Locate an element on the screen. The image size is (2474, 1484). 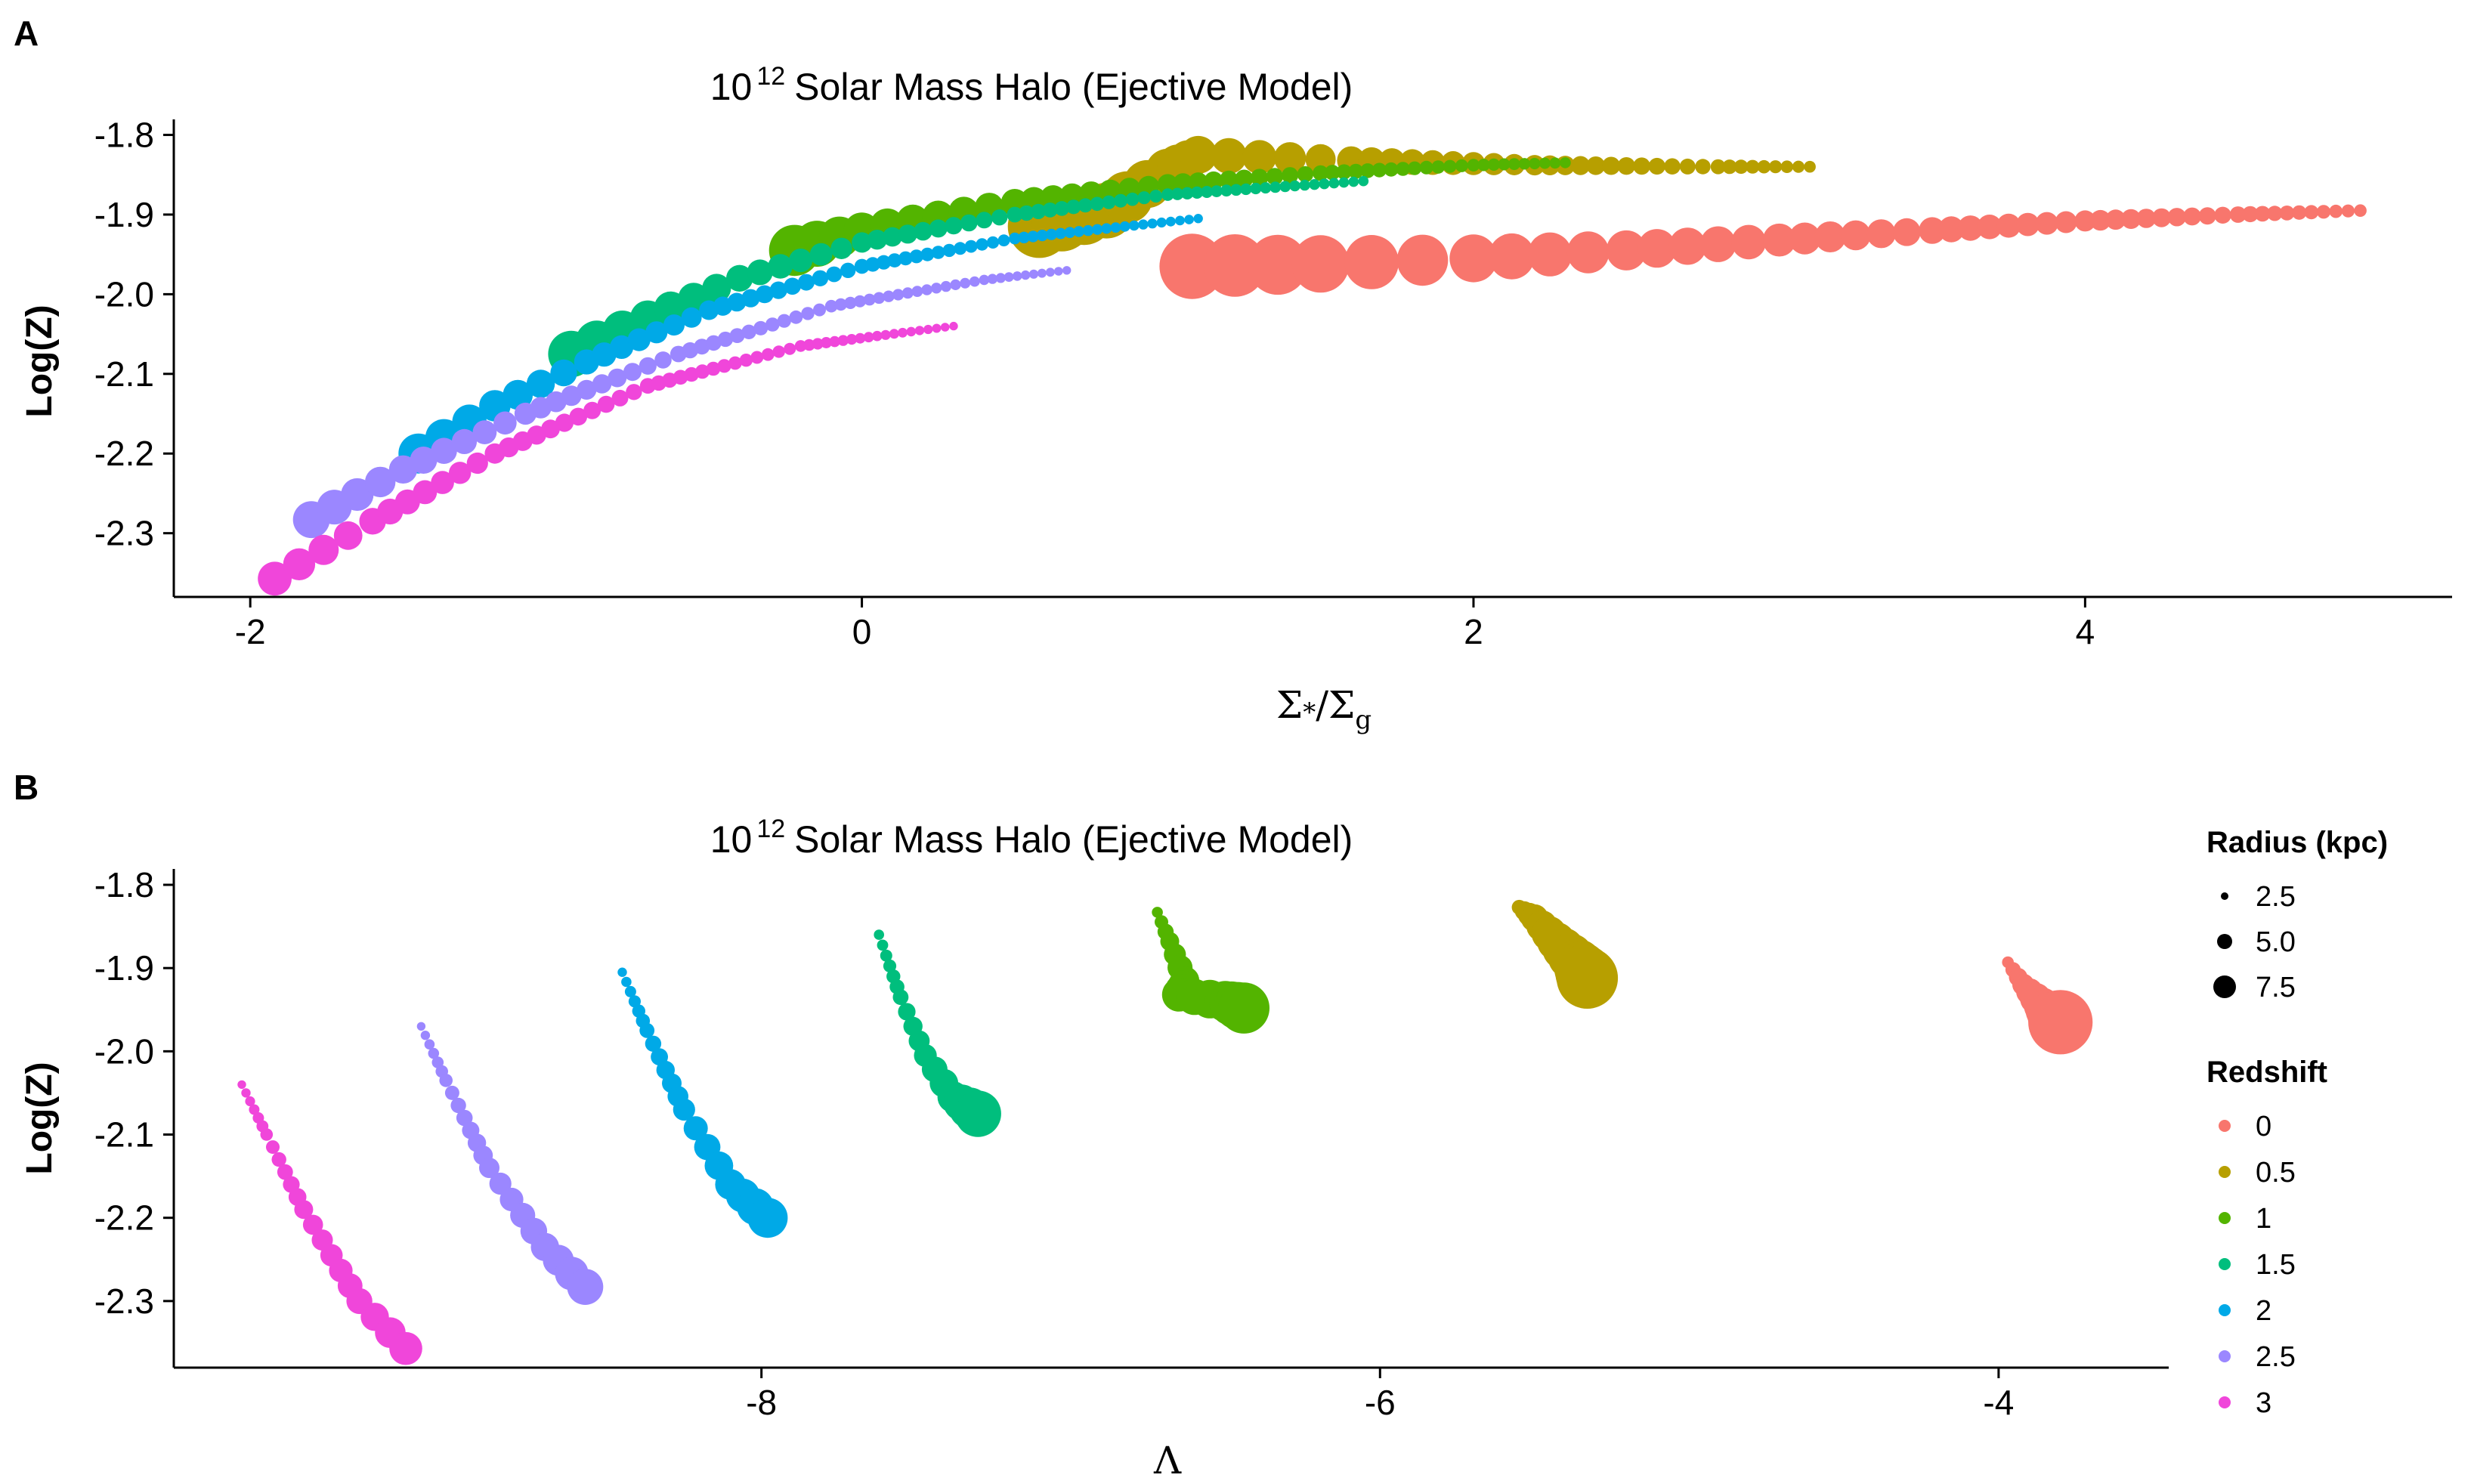
legend-size-entries: 2.5 5.0 7.5 is located at coordinates (2254, 942).